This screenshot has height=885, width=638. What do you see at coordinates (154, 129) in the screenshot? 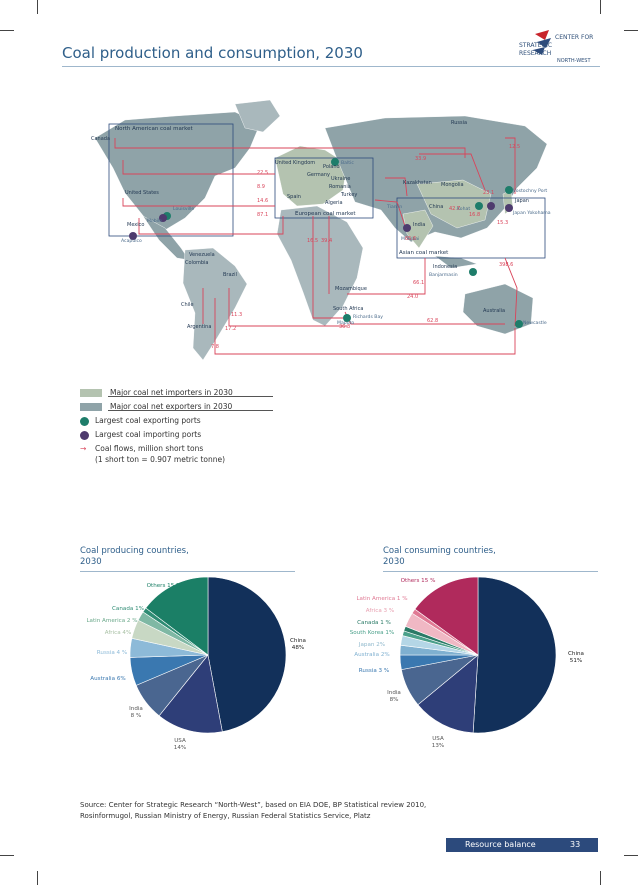
I see `market-label: North American coal market` at bounding box center [154, 129].